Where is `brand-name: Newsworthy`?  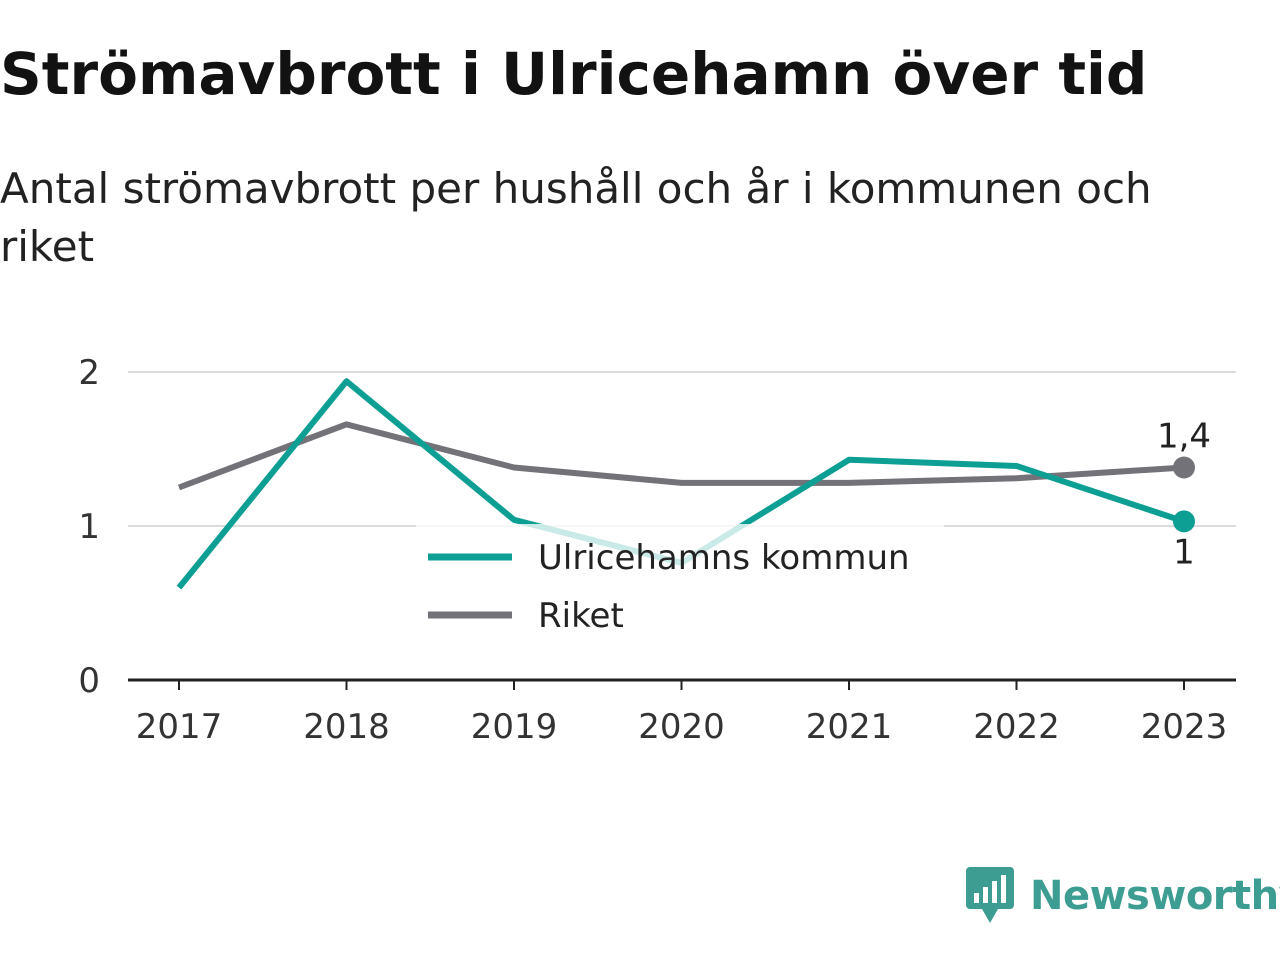
brand-name: Newsworthy is located at coordinates (1155, 896).